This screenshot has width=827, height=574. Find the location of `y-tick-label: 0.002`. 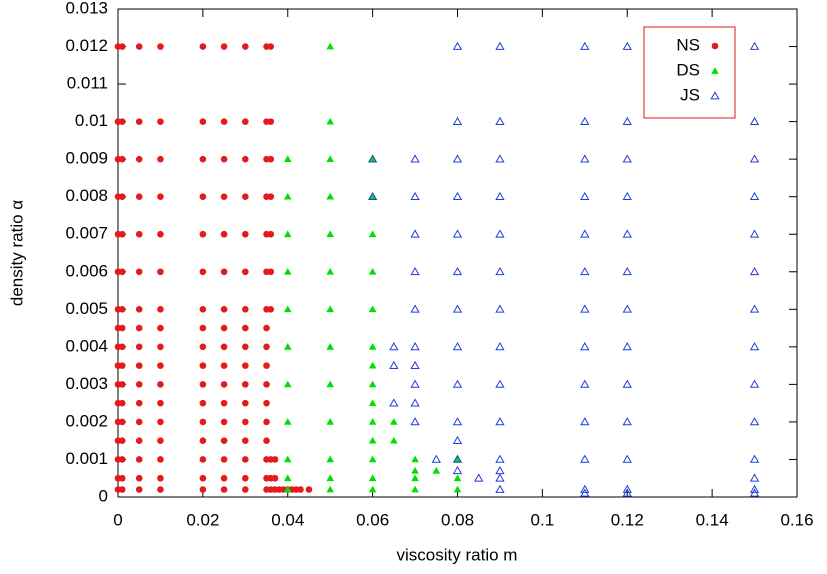

y-tick-label: 0.002 is located at coordinates (86, 420).